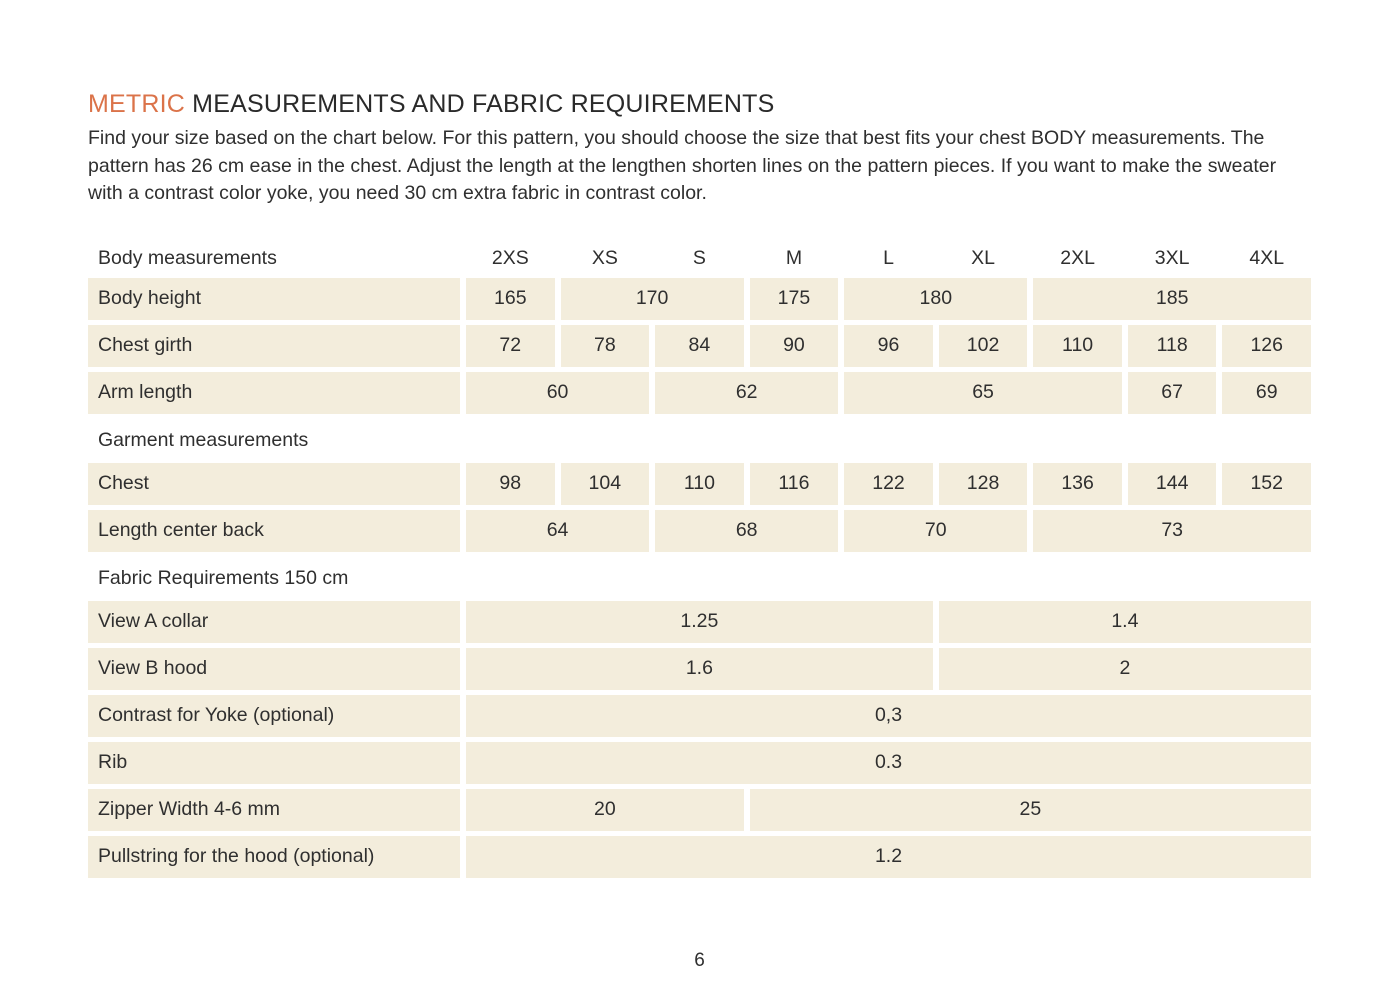  Describe the element at coordinates (274, 668) in the screenshot. I see `row-label: View B hood` at that location.